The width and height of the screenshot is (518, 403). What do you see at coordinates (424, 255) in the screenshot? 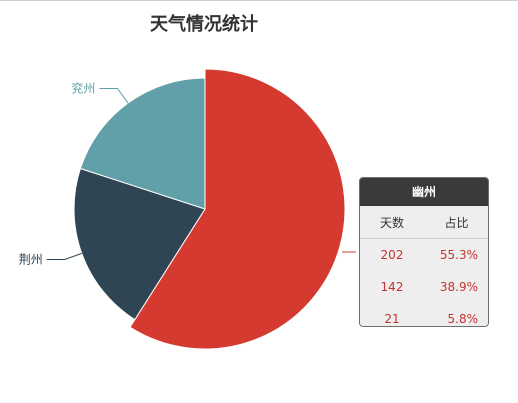
I see `tooltip-row: 202 55.3%` at bounding box center [424, 255].